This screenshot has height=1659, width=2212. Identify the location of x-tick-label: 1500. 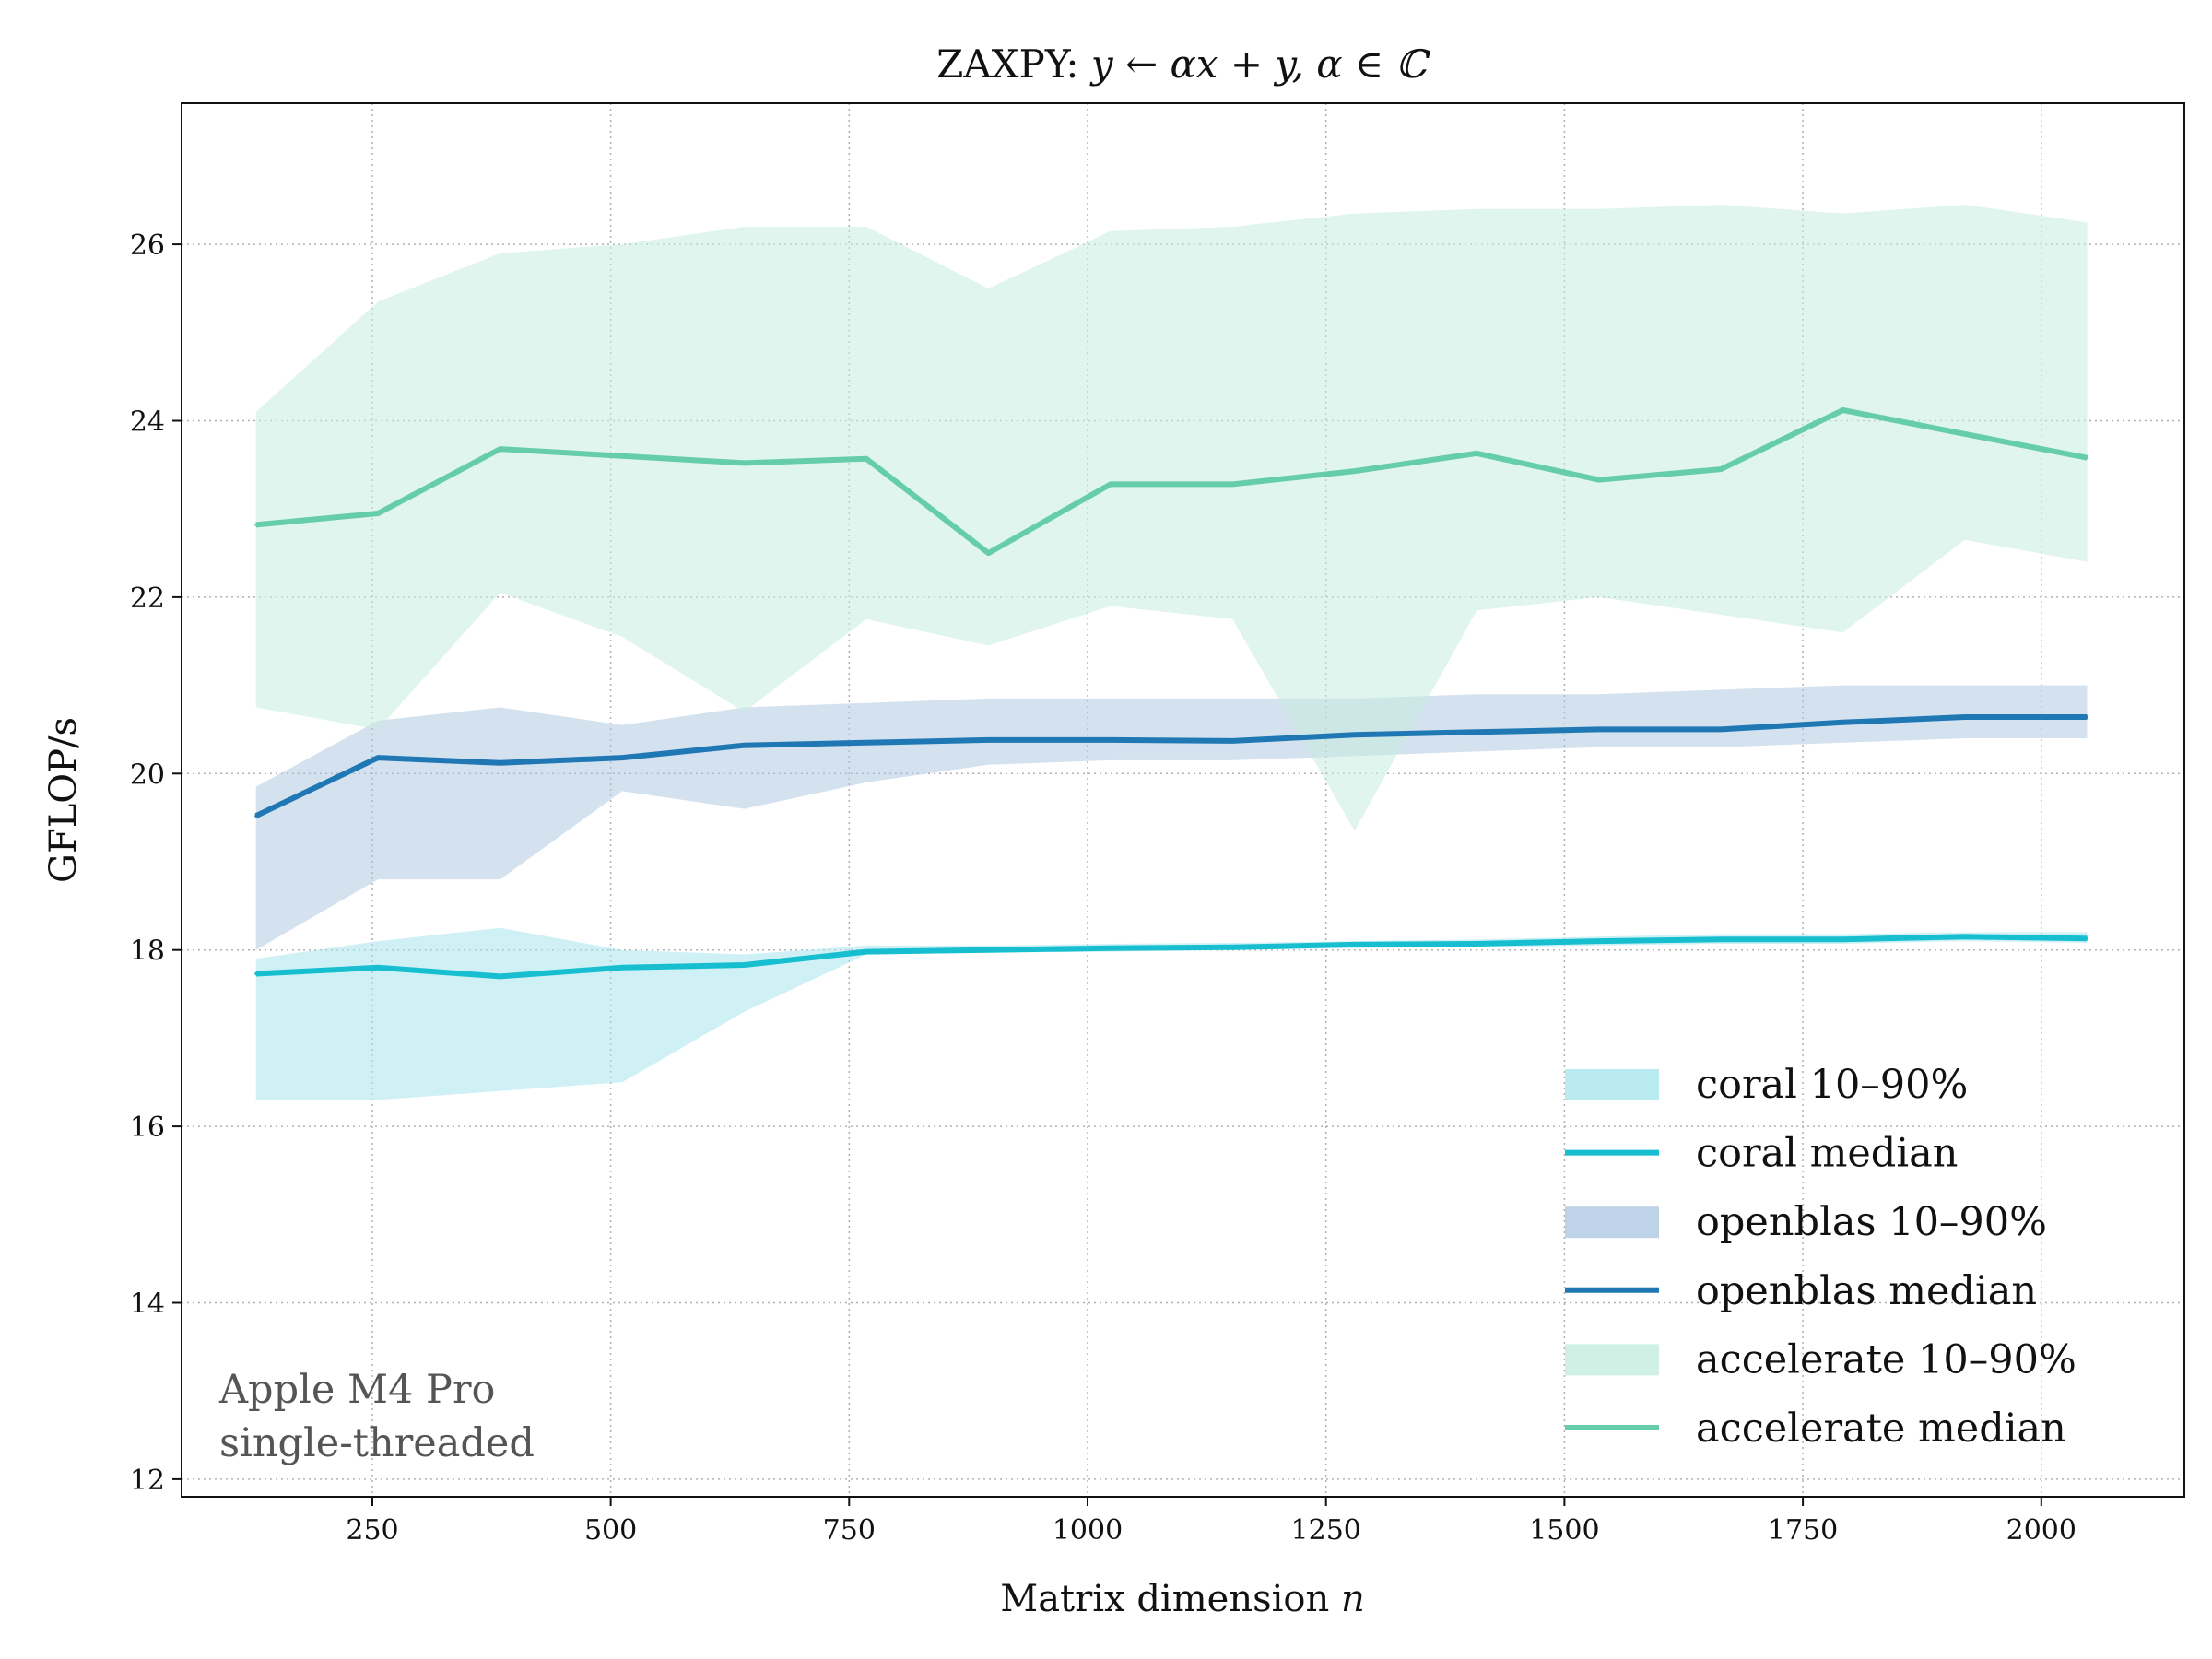
(1564, 1530).